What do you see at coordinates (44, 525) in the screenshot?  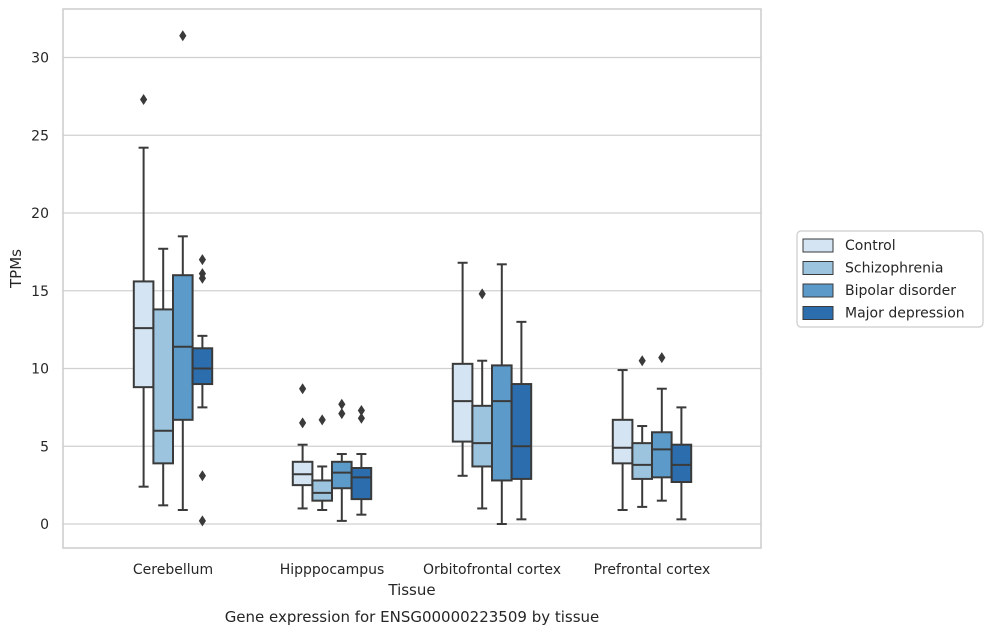 I see `y-tick-label: 0` at bounding box center [44, 525].